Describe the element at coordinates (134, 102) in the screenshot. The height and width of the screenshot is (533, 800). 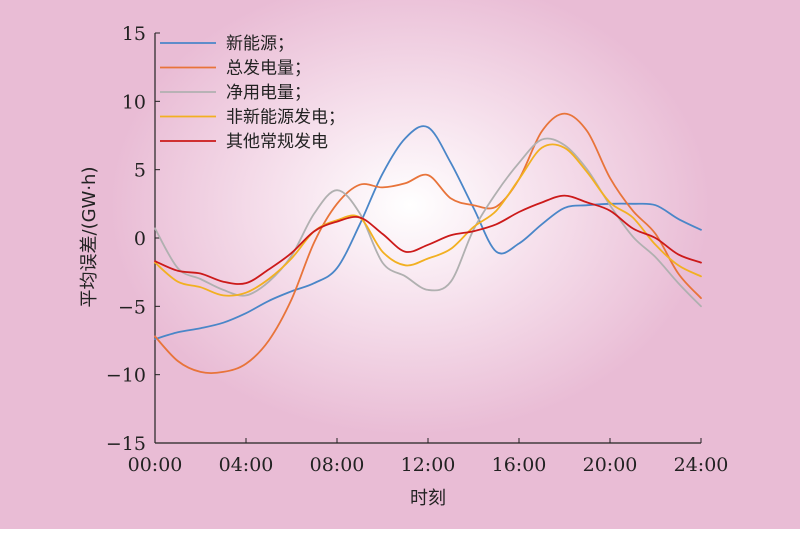
I see `y-tick-label: 10` at that location.